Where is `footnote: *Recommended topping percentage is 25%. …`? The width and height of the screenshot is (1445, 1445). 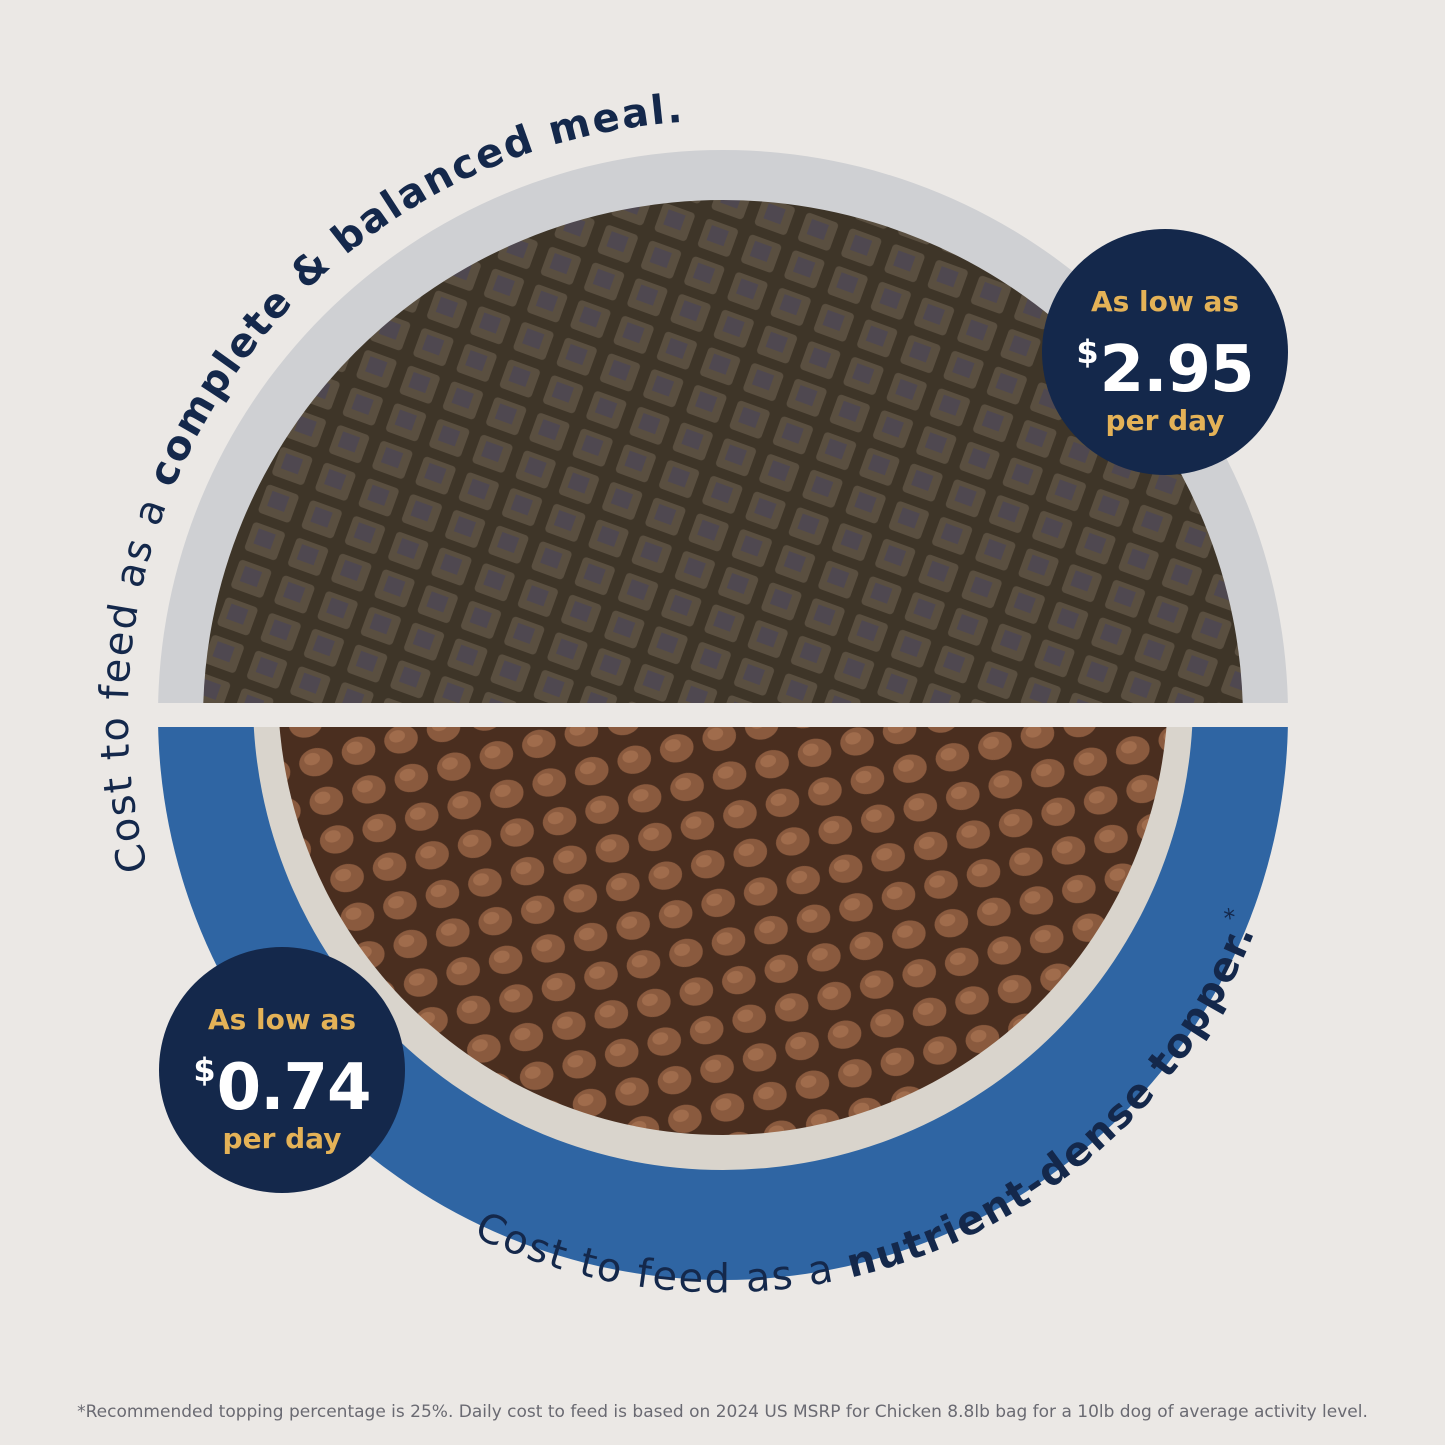
footnote: *Recommended topping percentage is 25%. … is located at coordinates (722, 1412).